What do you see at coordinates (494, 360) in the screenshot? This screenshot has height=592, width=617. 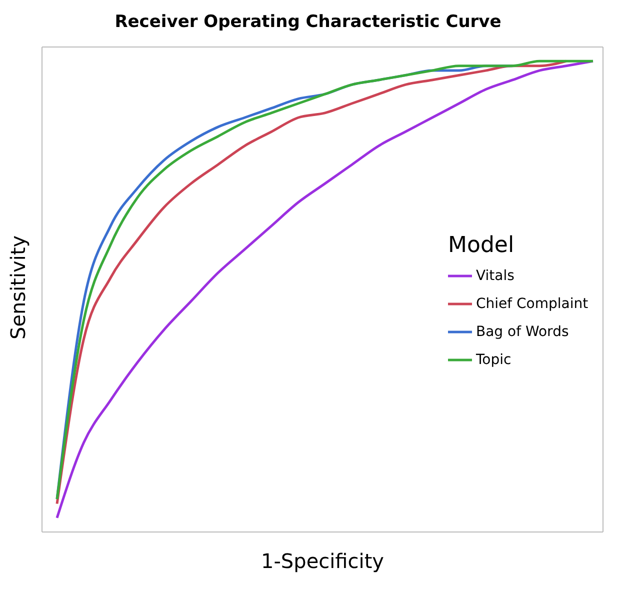 I see `legend-label: Topic` at bounding box center [494, 360].